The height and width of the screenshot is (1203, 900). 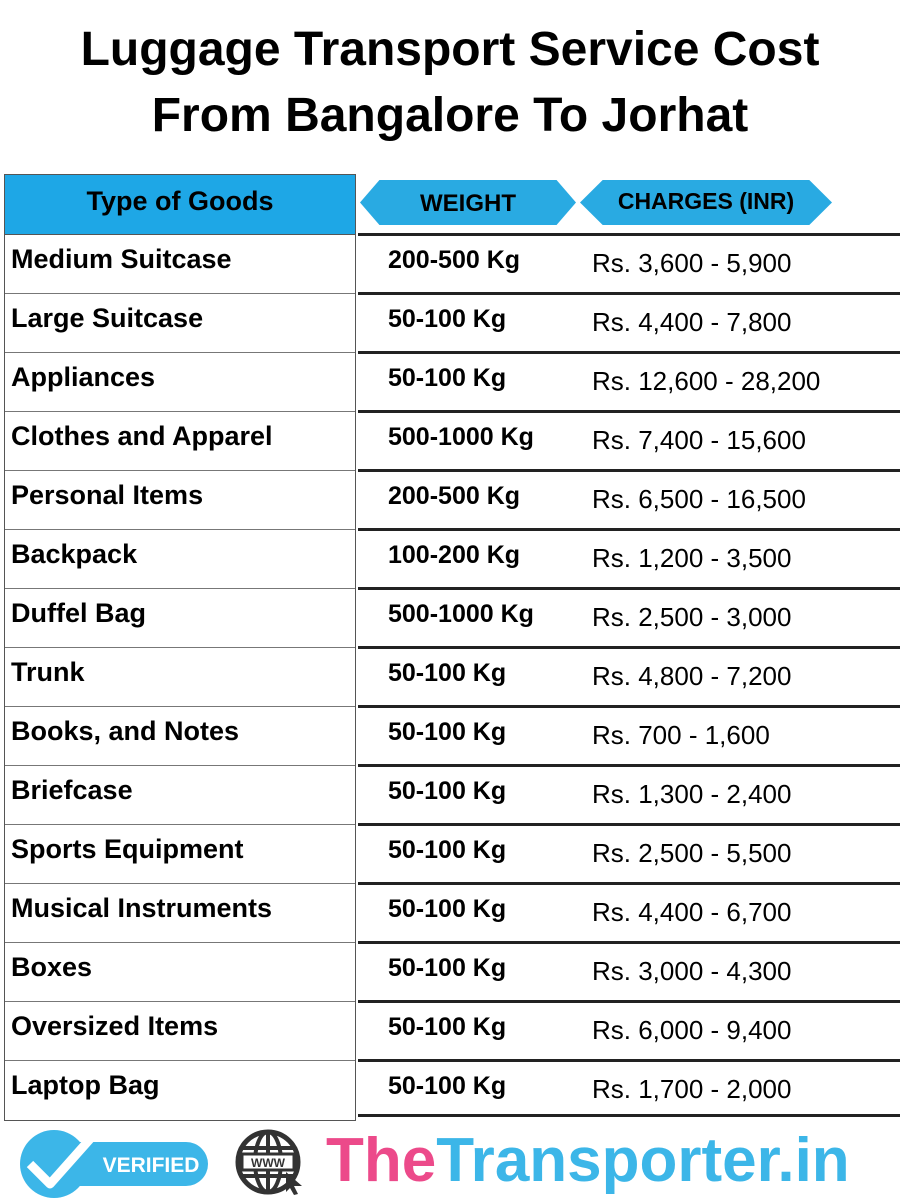 I want to click on table-row: 200-500 Kg Rs. 3,600 - 5,900, so click(x=629, y=262).